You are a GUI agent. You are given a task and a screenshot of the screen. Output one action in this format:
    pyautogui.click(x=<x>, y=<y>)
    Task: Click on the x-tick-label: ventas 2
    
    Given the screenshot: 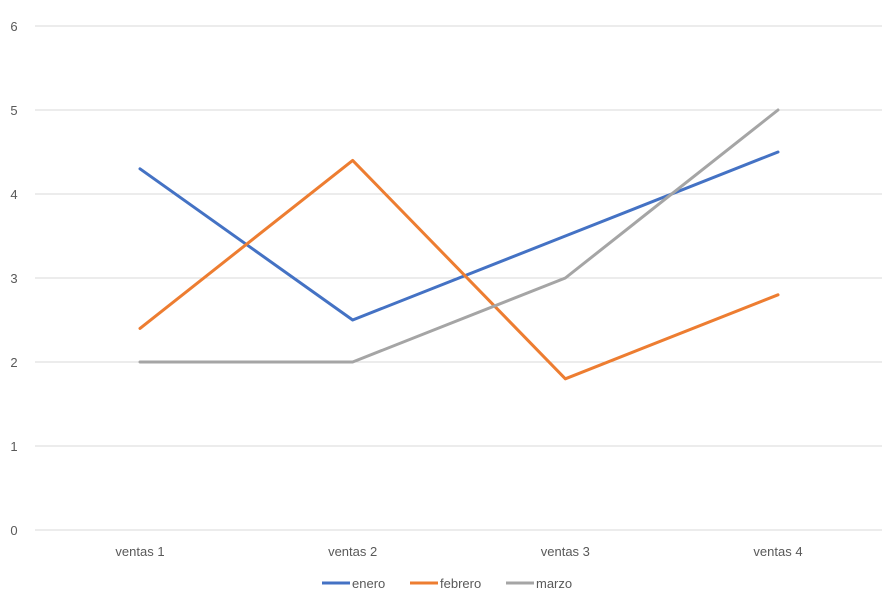 What is the action you would take?
    pyautogui.click(x=352, y=551)
    